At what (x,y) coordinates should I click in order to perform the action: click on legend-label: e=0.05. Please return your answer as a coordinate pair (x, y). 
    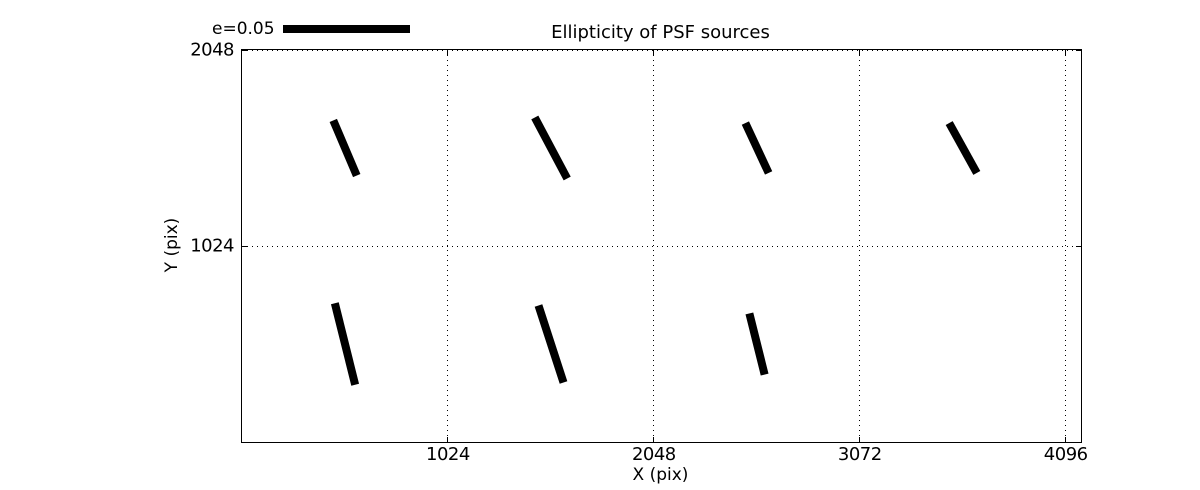
    Looking at the image, I should click on (243, 29).